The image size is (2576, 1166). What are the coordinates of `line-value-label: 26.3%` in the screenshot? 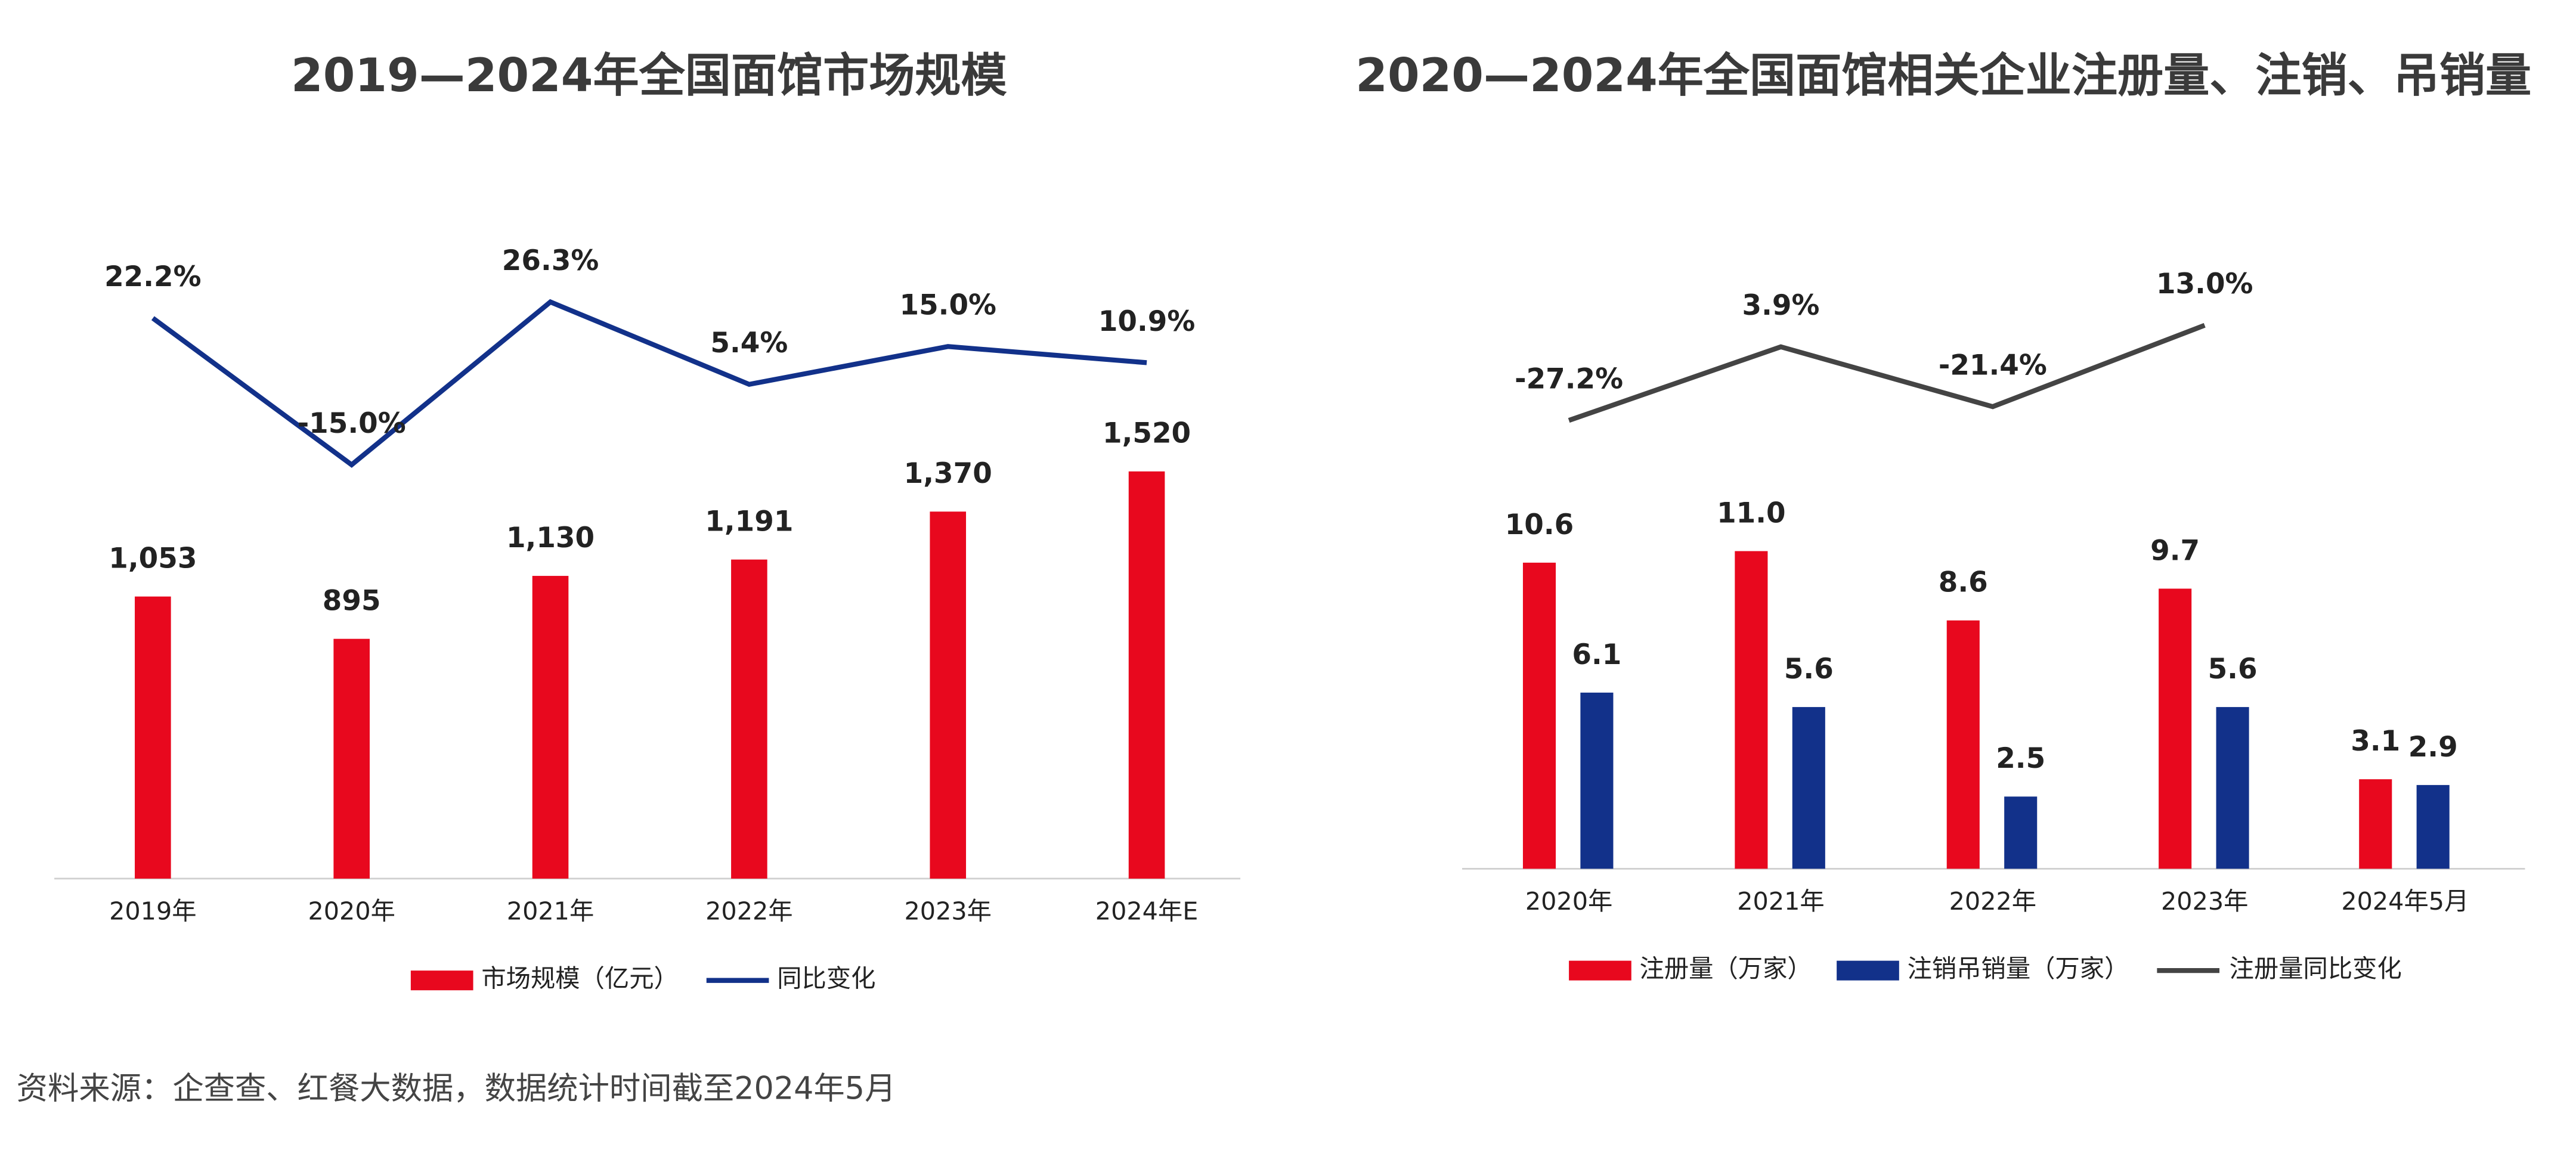 It's located at (551, 261).